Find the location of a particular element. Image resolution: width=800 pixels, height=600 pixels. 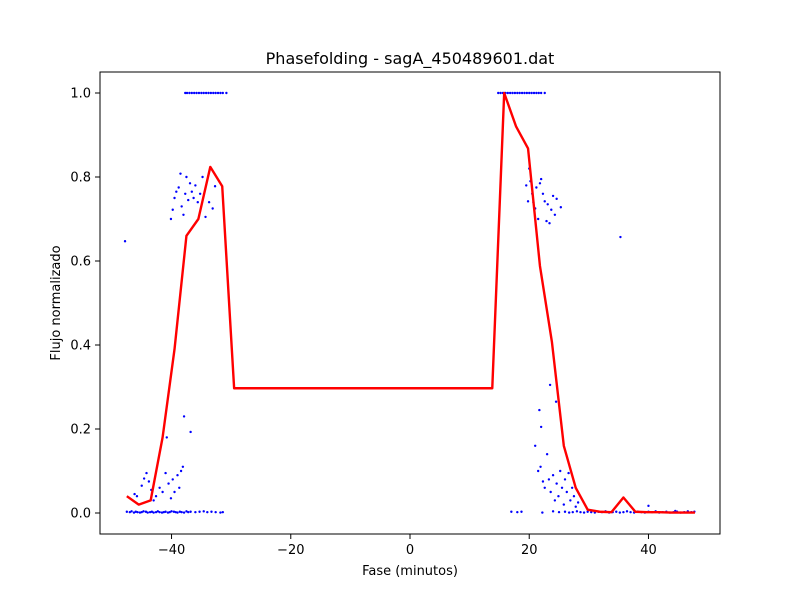

x-tick-label: 0 is located at coordinates (410, 550).